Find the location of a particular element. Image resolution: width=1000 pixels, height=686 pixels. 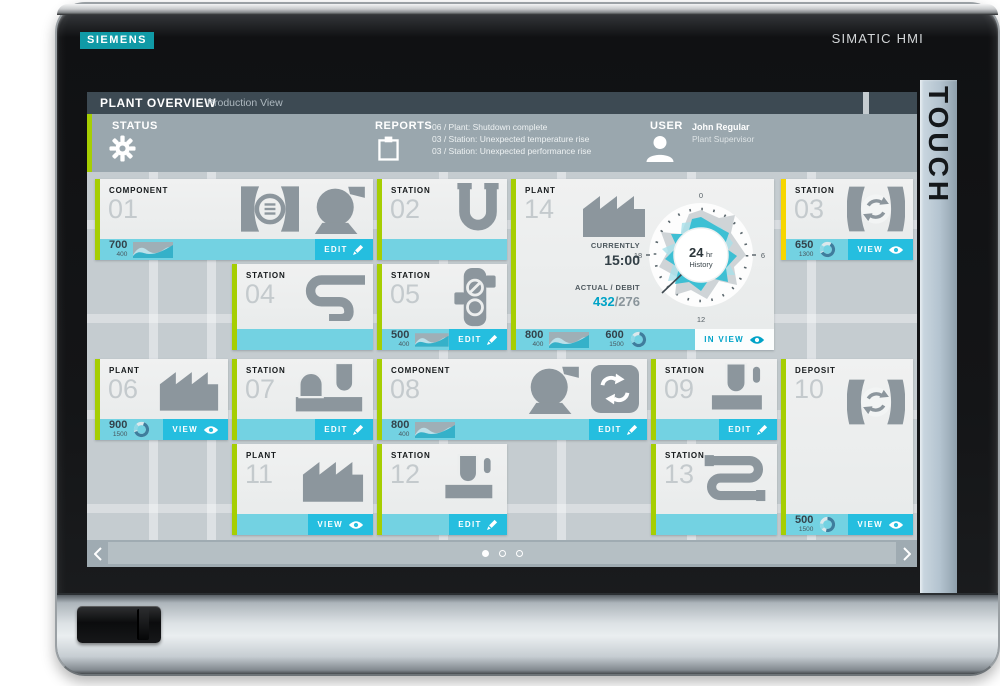

badge-value: 600 is located at coordinates (614, 335).